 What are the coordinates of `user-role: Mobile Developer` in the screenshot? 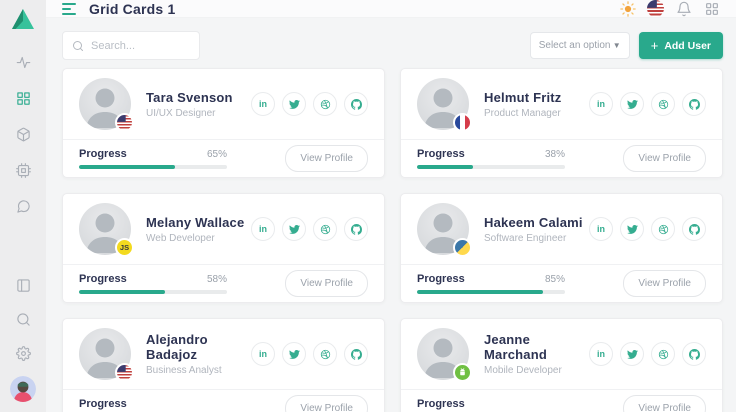 It's located at (523, 371).